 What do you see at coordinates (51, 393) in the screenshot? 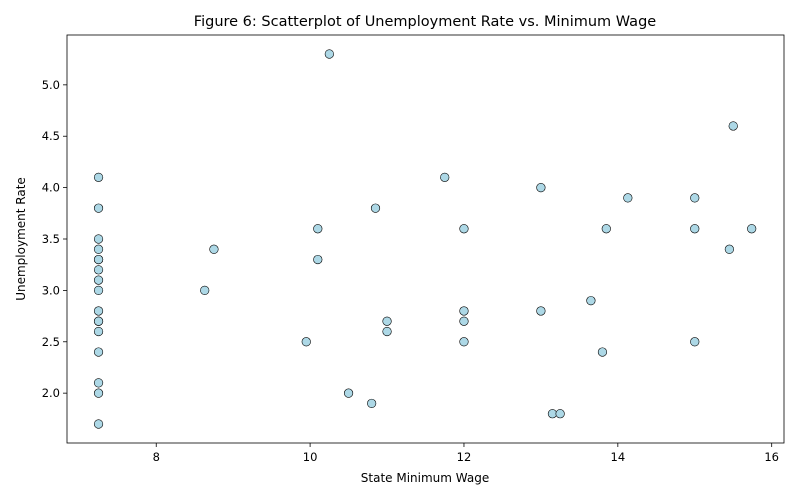
I see `y-tick-label: 2.0` at bounding box center [51, 393].